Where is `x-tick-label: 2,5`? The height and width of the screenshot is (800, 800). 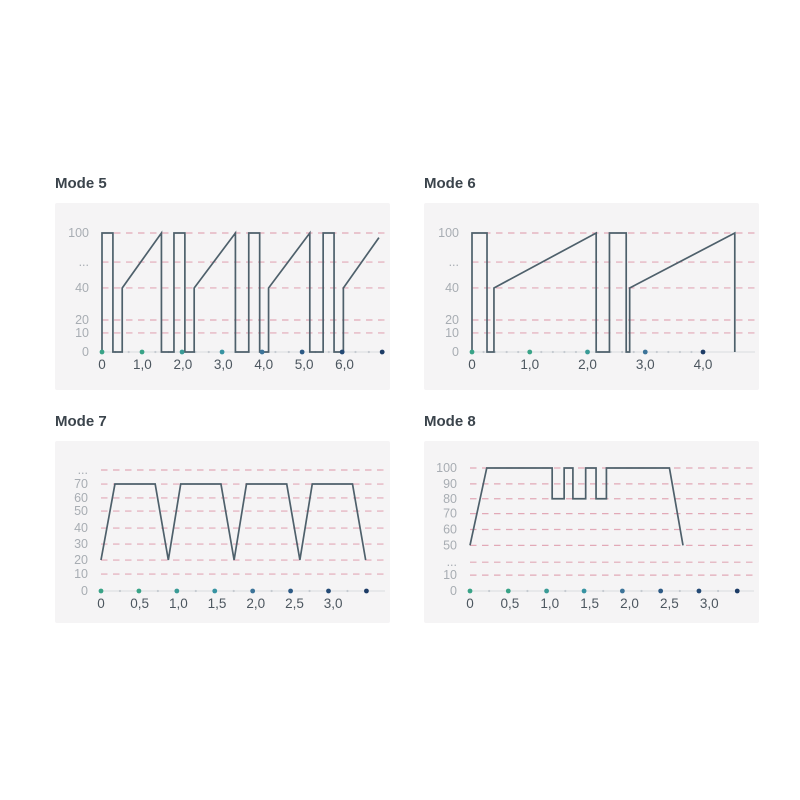 x-tick-label: 2,5 is located at coordinates (669, 603).